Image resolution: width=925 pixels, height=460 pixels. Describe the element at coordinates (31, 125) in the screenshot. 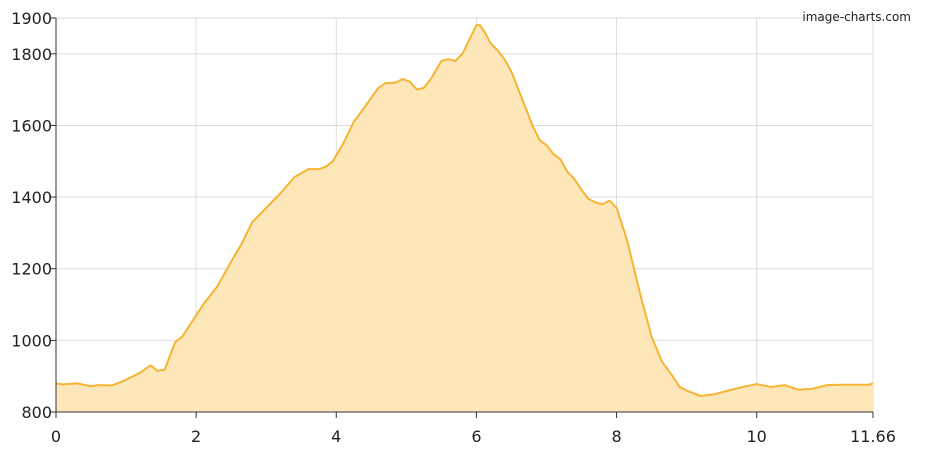

I see `y-tick-label: 1600` at that location.